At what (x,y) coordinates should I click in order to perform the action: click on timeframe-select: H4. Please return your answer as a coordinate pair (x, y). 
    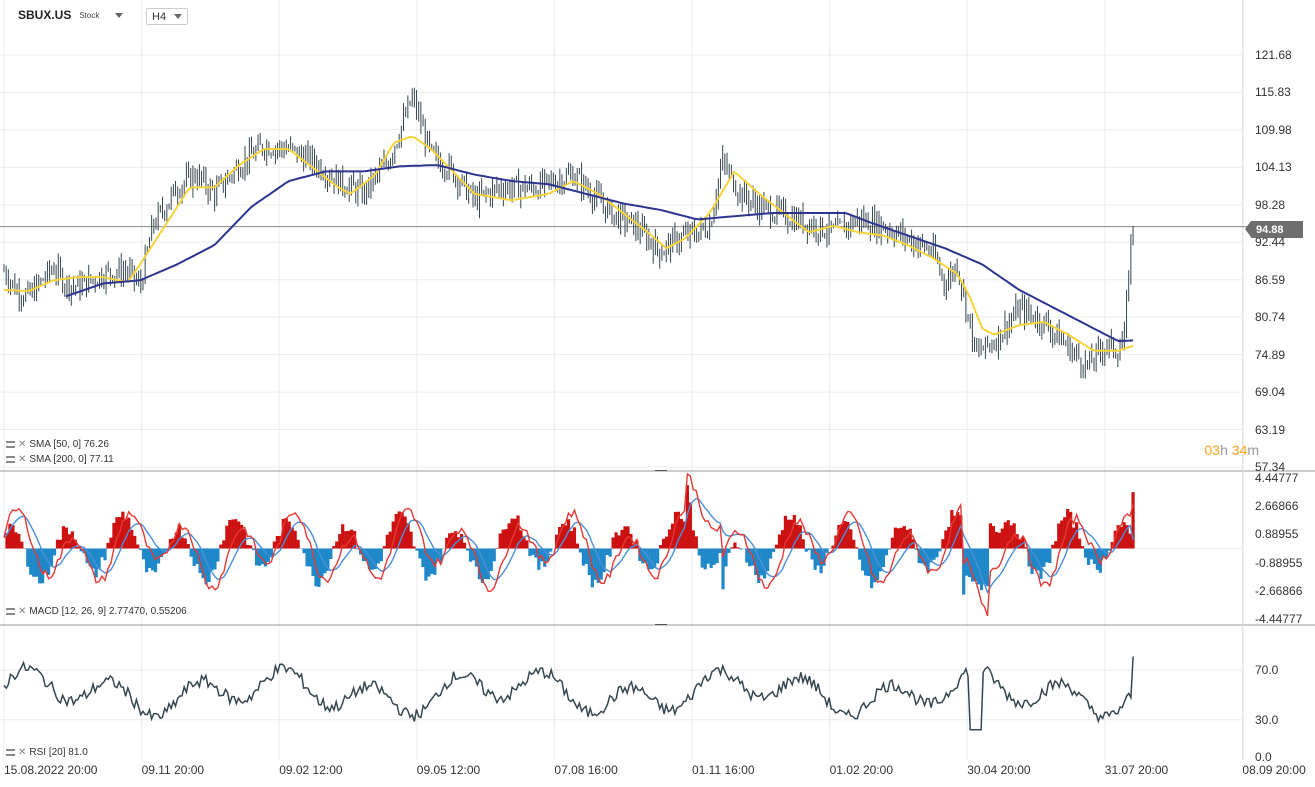
    Looking at the image, I should click on (167, 16).